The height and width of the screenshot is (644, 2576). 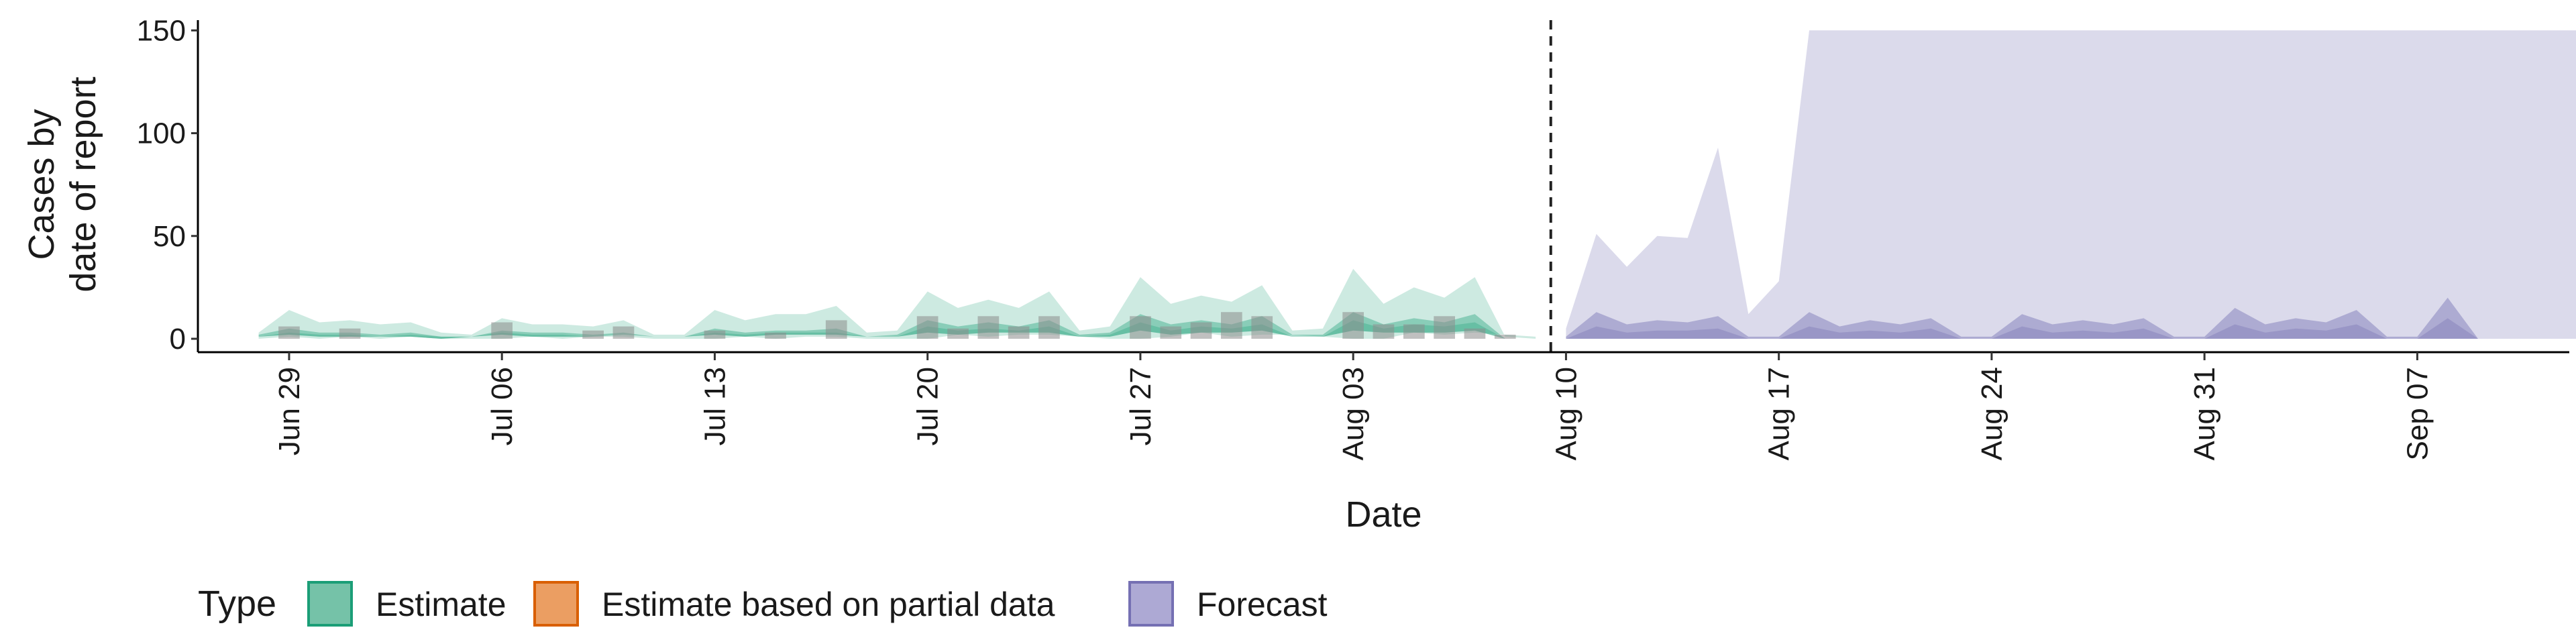 I want to click on x-tick-label: Jun 29, so click(x=289, y=411).